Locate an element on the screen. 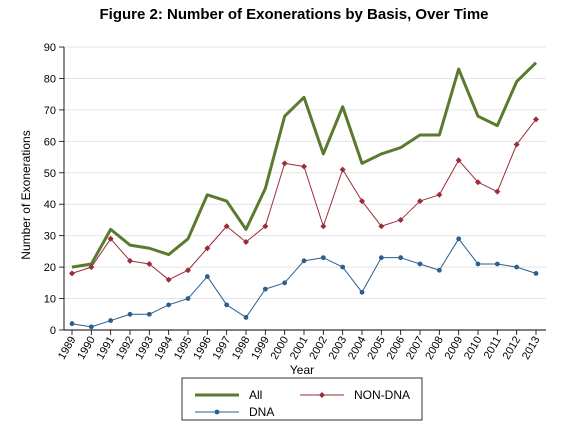 This screenshot has height=435, width=588. legend-item: DNA is located at coordinates (234, 412).